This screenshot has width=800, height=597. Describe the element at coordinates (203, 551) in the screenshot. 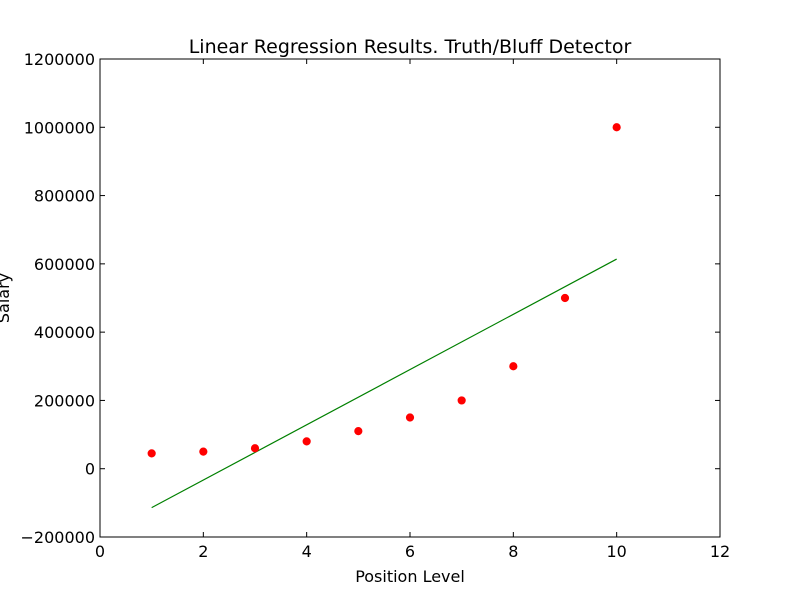

I see `x-tick-label: 2` at that location.